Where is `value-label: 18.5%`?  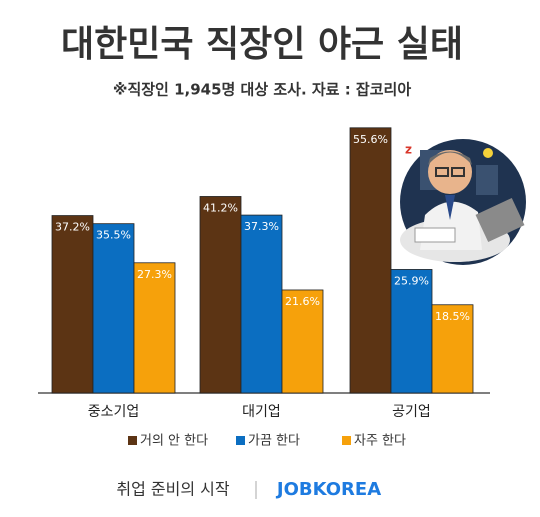
value-label: 18.5% is located at coordinates (452, 316).